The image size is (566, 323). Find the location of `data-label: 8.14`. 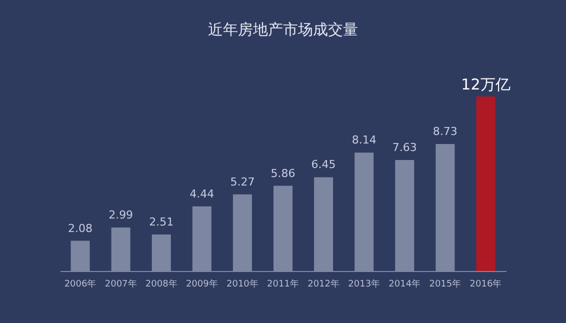

data-label: 8.14 is located at coordinates (364, 140).